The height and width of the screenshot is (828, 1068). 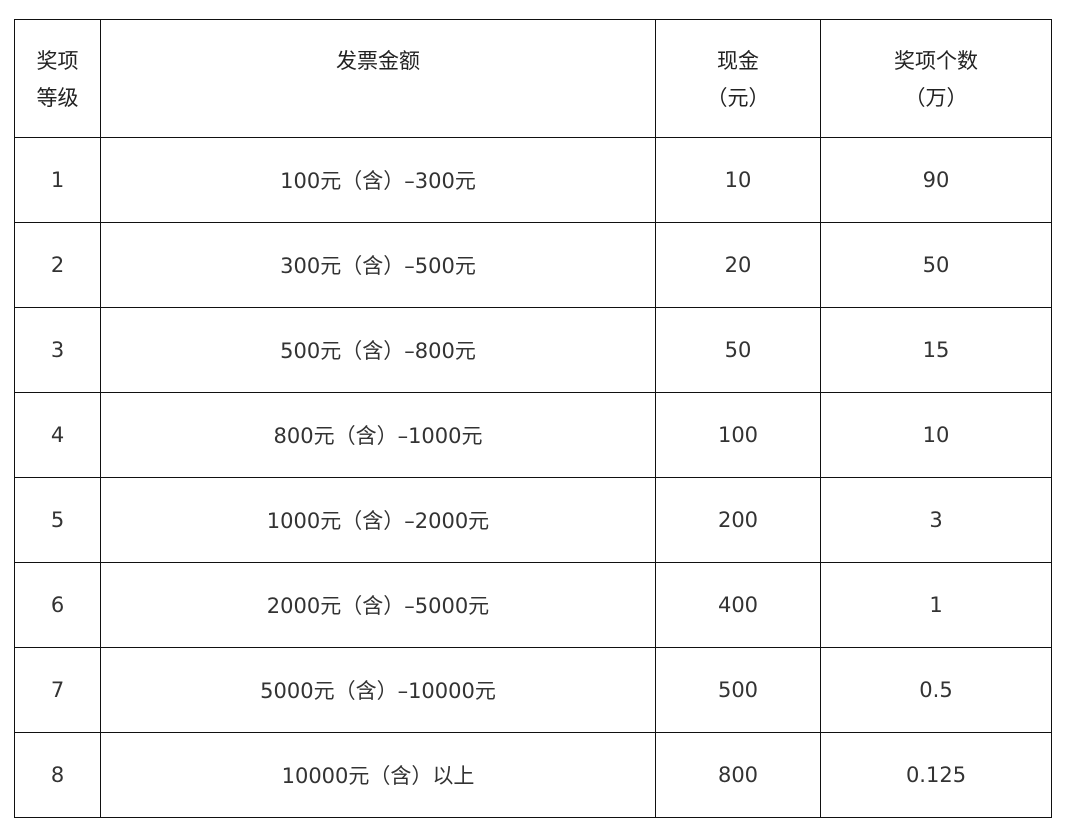 What do you see at coordinates (936, 775) in the screenshot?
I see `cell-prize-count: 0.125` at bounding box center [936, 775].